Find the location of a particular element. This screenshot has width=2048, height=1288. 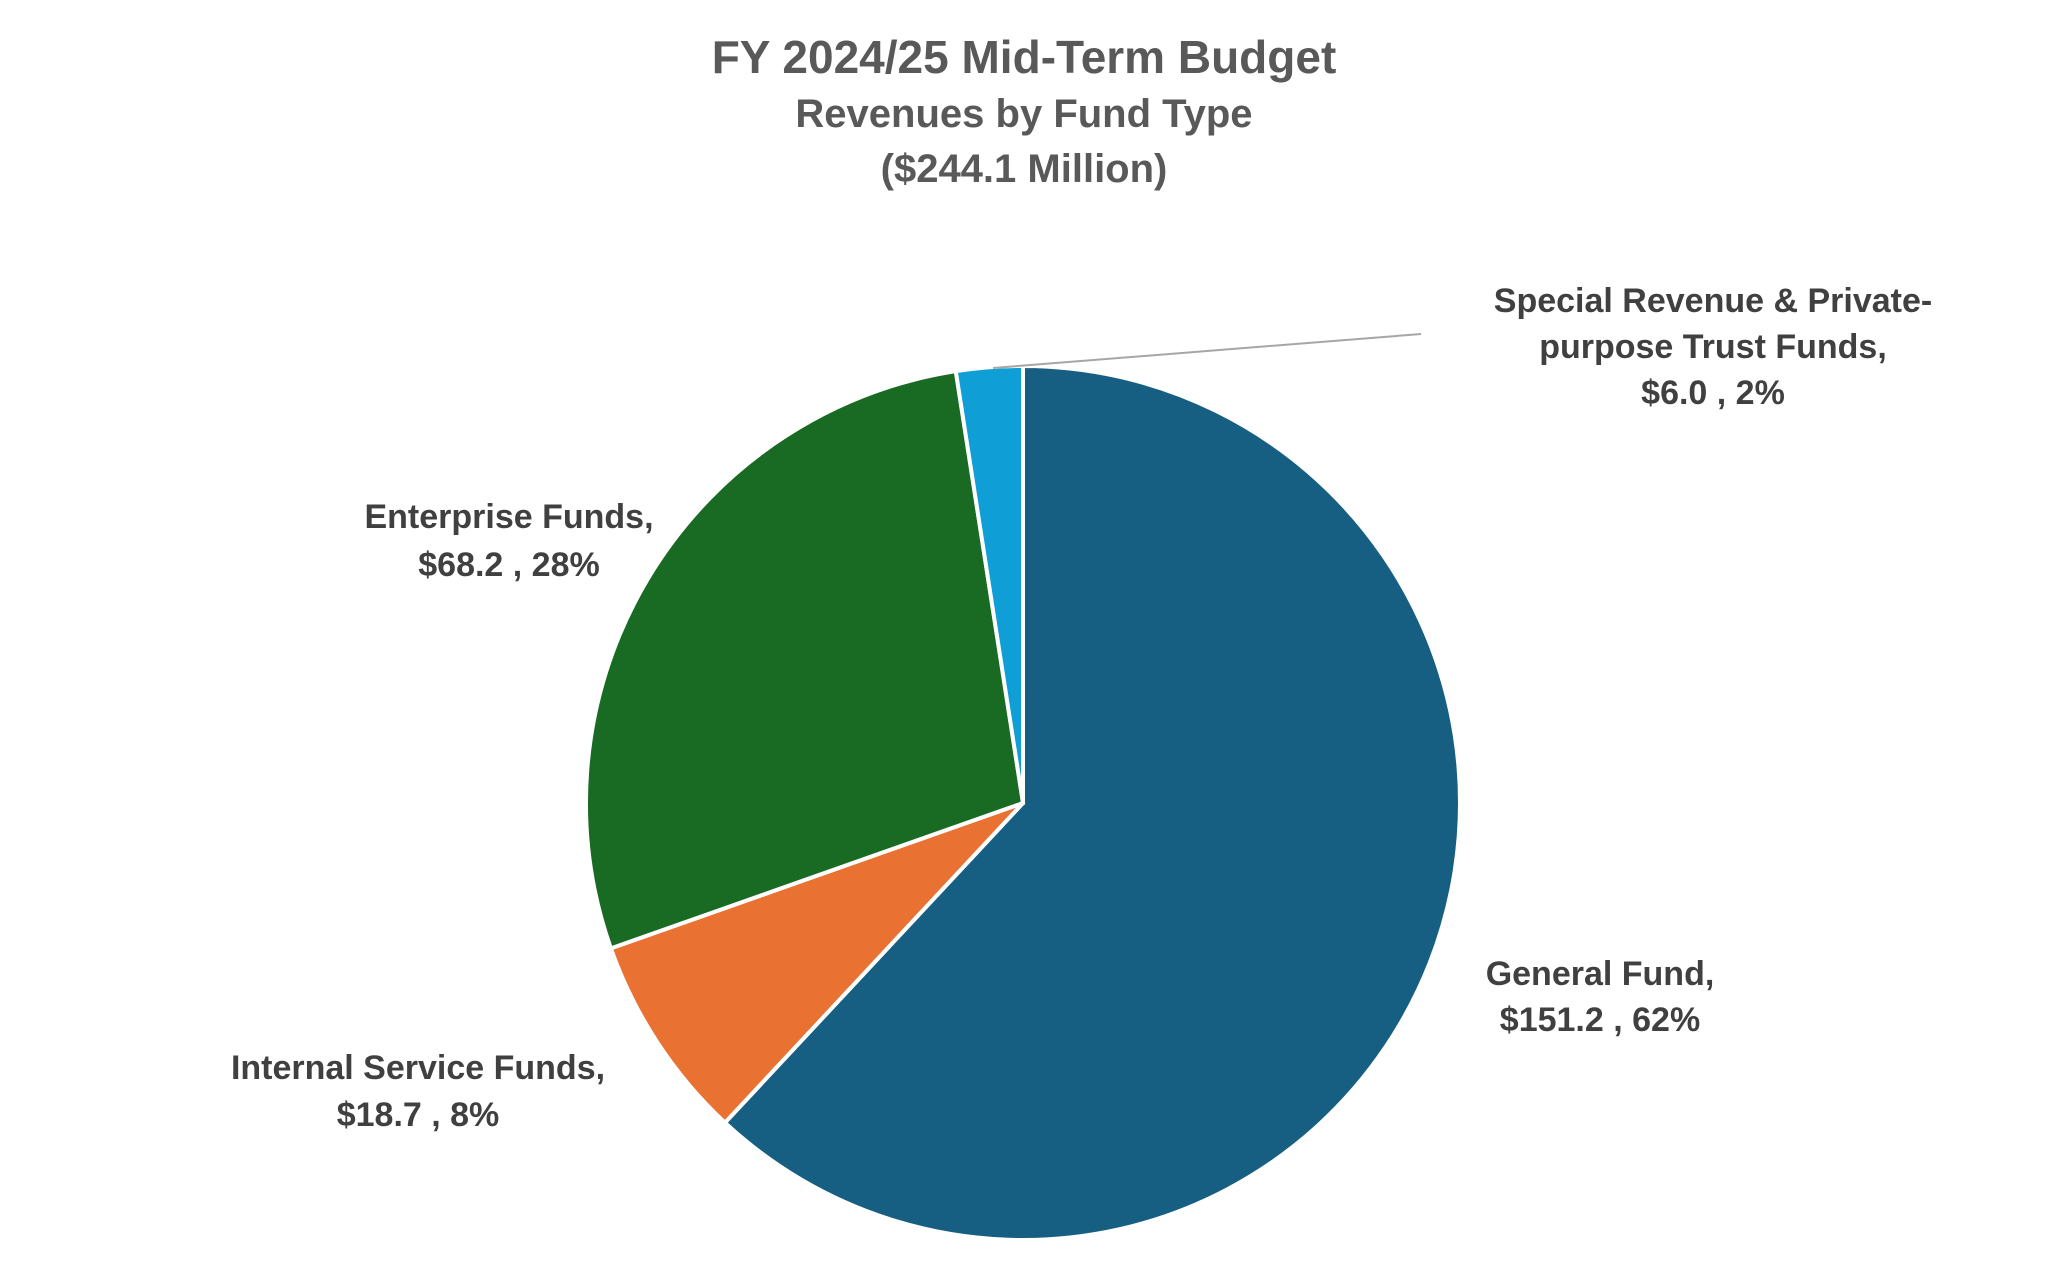

chart-title: FY 2024/25 Mid-Term Budget is located at coordinates (1024, 57).